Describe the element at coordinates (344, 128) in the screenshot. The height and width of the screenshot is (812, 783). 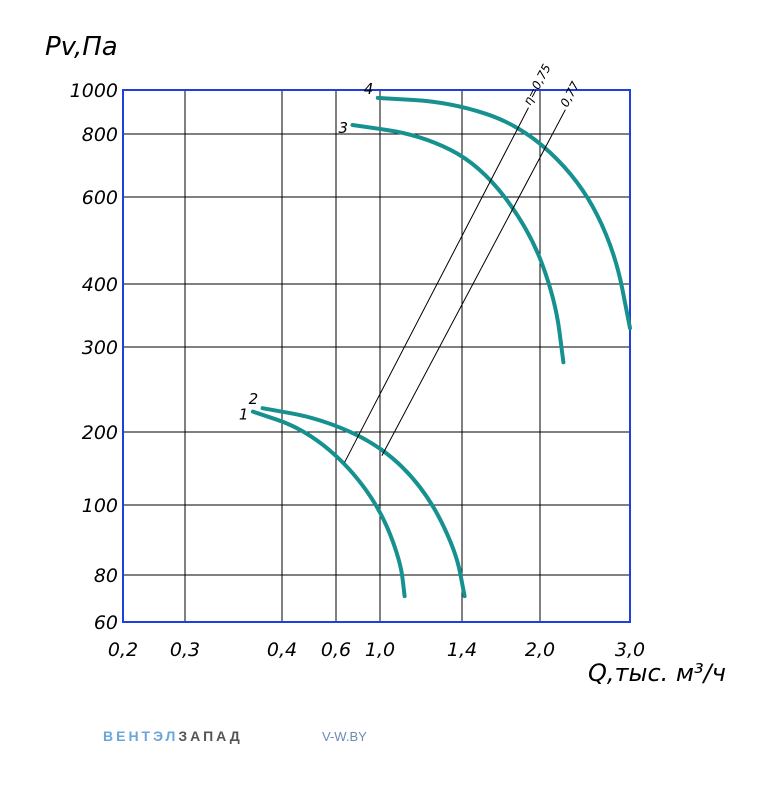
I see `legend-label: 3` at that location.